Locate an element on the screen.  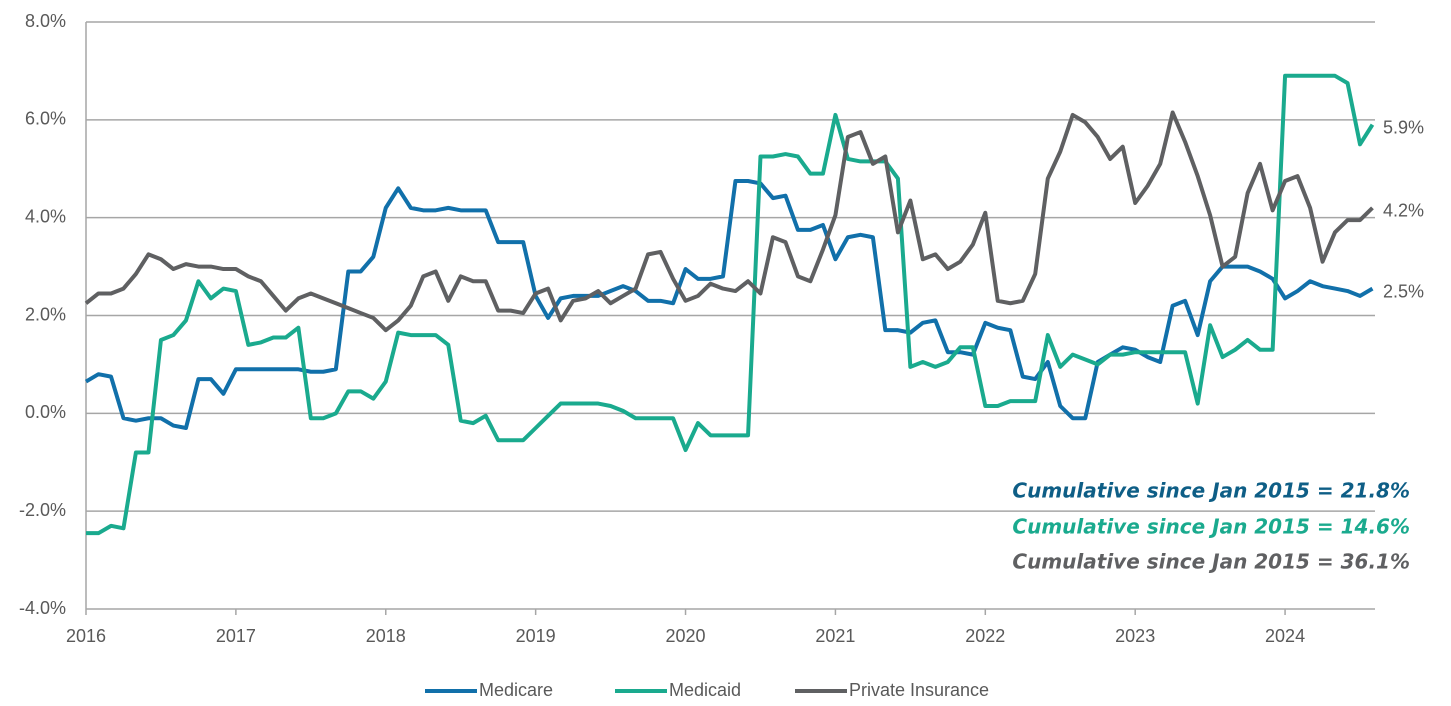
x-tick-label: 2020 is located at coordinates (686, 636).